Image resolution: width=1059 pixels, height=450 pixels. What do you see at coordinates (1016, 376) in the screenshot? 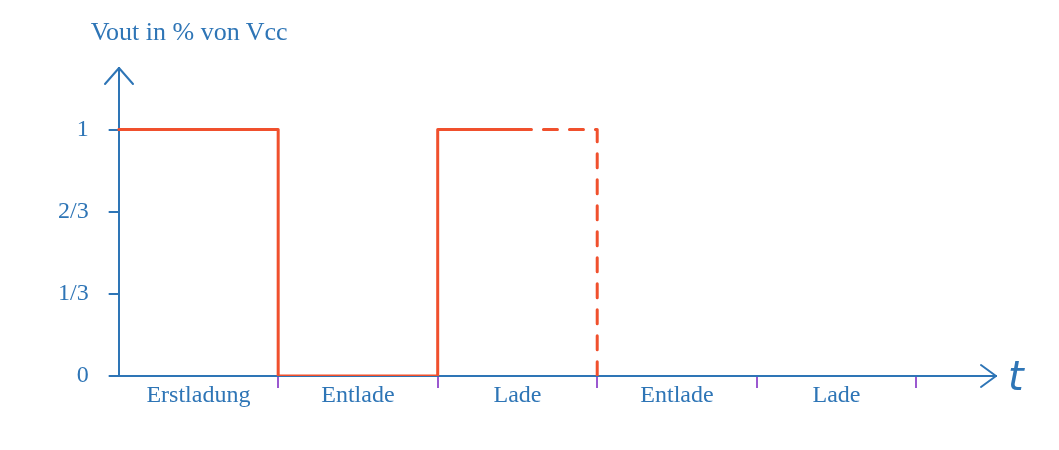
I see `x-axis-title: t` at bounding box center [1016, 376].